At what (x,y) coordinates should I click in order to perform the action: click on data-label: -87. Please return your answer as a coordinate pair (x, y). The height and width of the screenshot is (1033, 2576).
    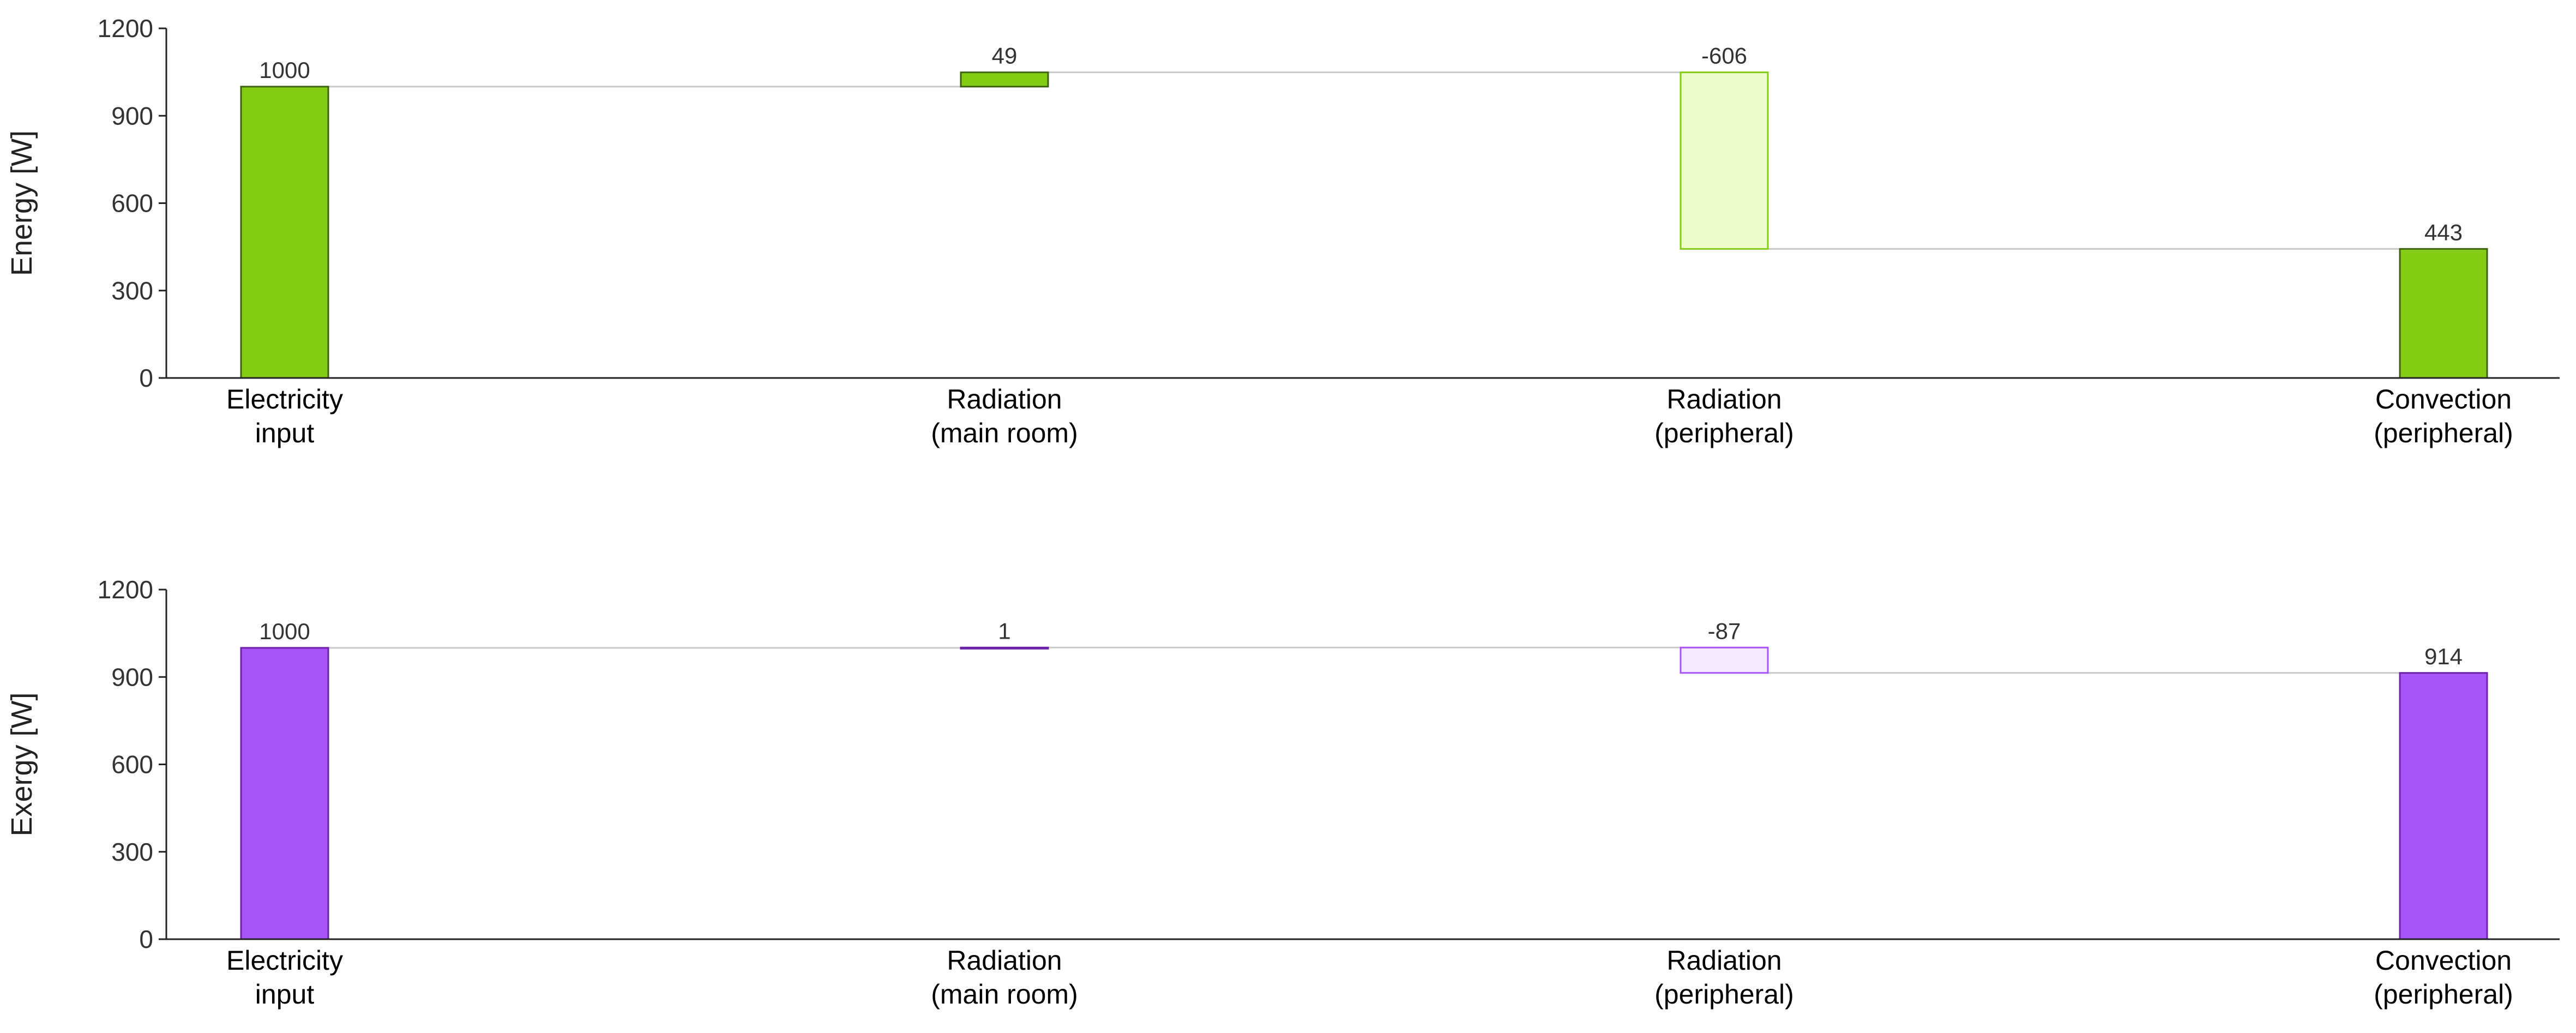
    Looking at the image, I should click on (1724, 631).